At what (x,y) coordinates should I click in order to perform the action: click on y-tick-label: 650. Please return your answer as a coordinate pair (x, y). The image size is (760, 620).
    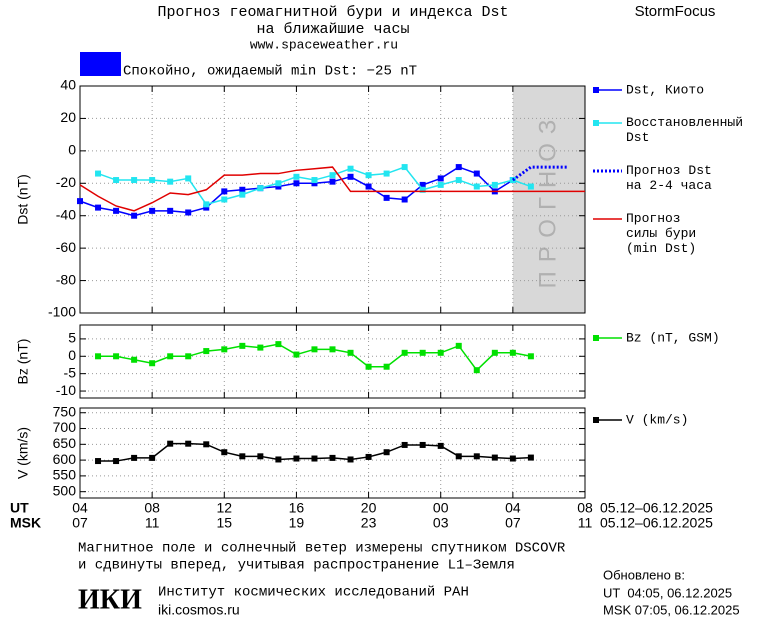
    Looking at the image, I should click on (65, 443).